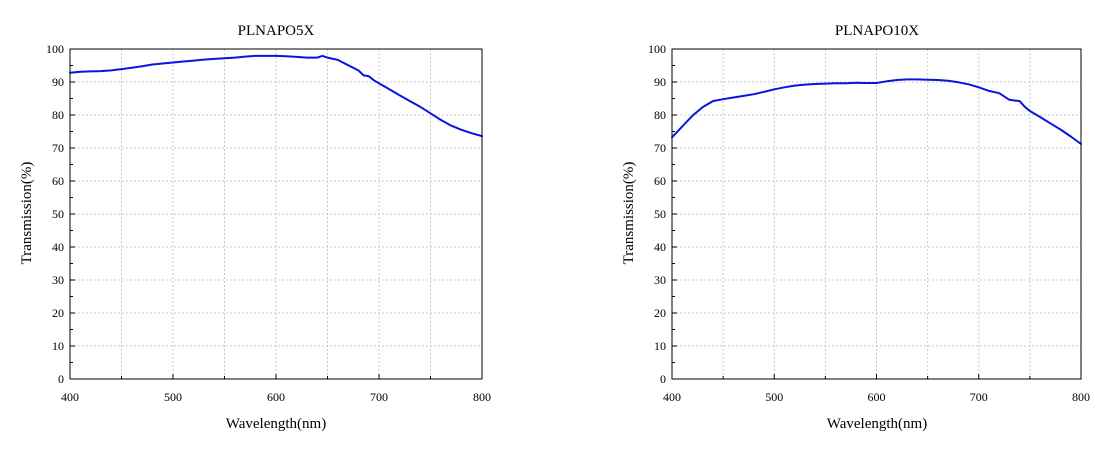  I want to click on chart-title: PLNAPO10X, so click(877, 31).